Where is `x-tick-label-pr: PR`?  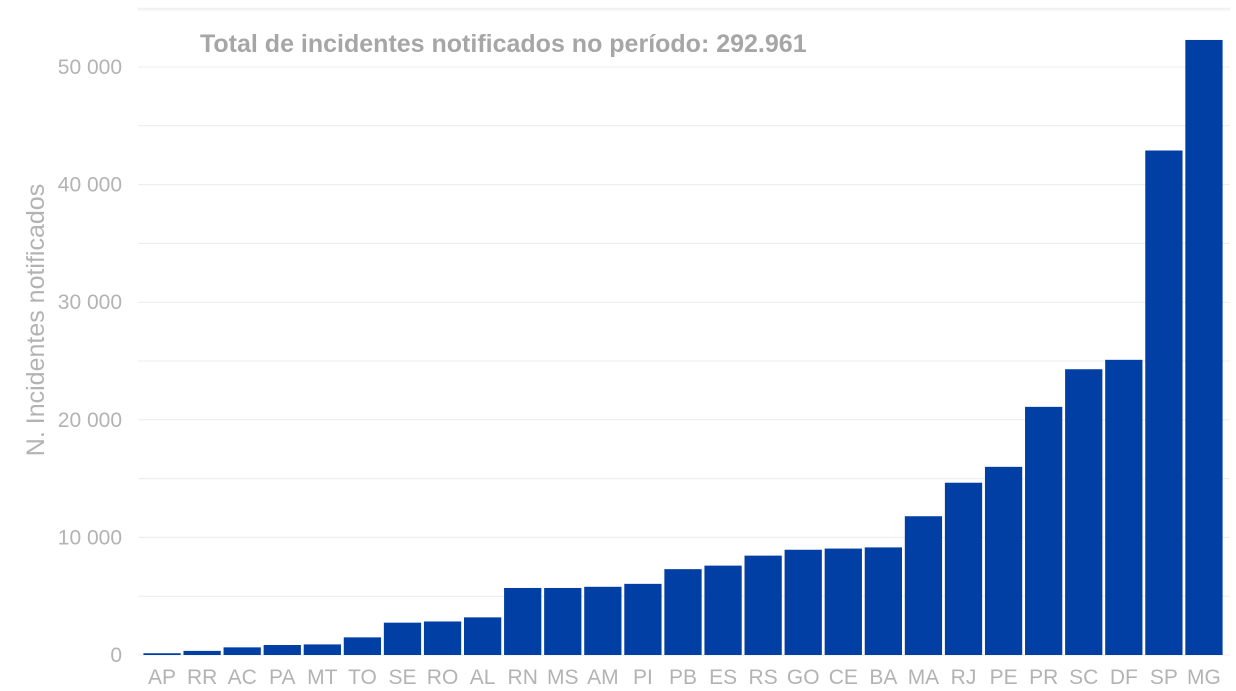 x-tick-label-pr: PR is located at coordinates (1043, 677).